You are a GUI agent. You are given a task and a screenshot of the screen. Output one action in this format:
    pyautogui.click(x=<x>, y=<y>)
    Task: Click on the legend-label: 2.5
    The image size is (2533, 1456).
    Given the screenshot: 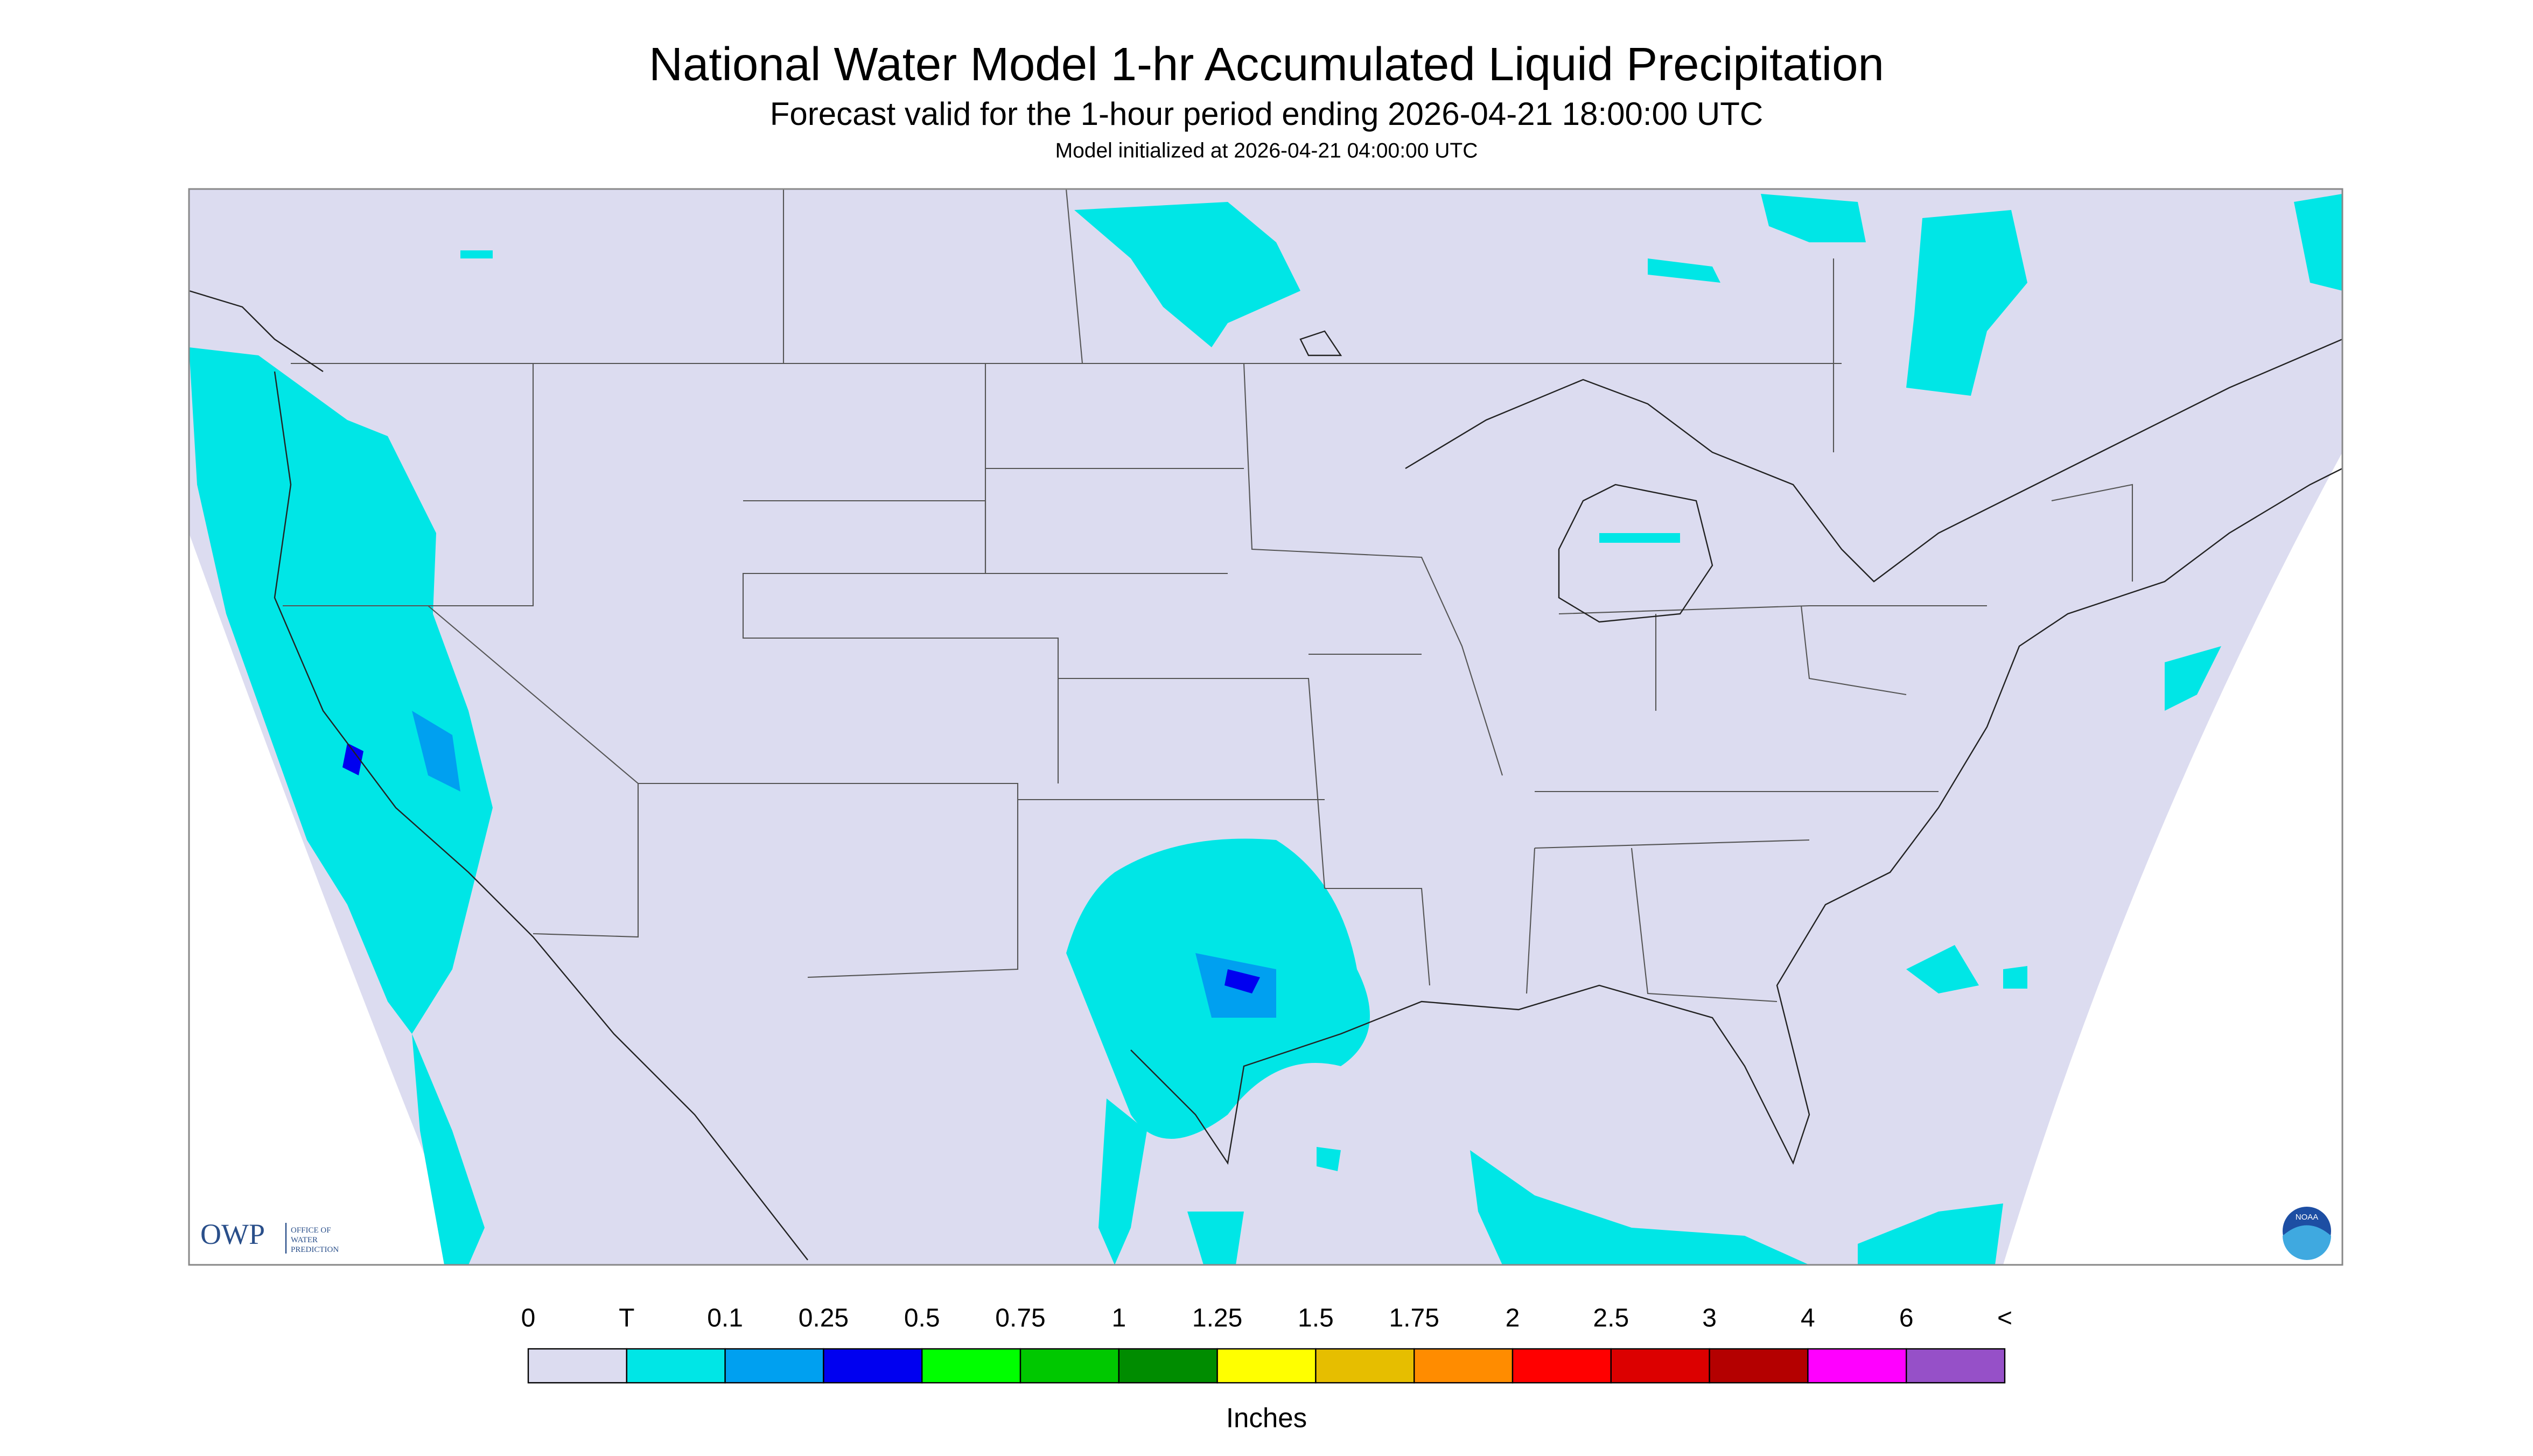 What is the action you would take?
    pyautogui.click(x=1611, y=1318)
    